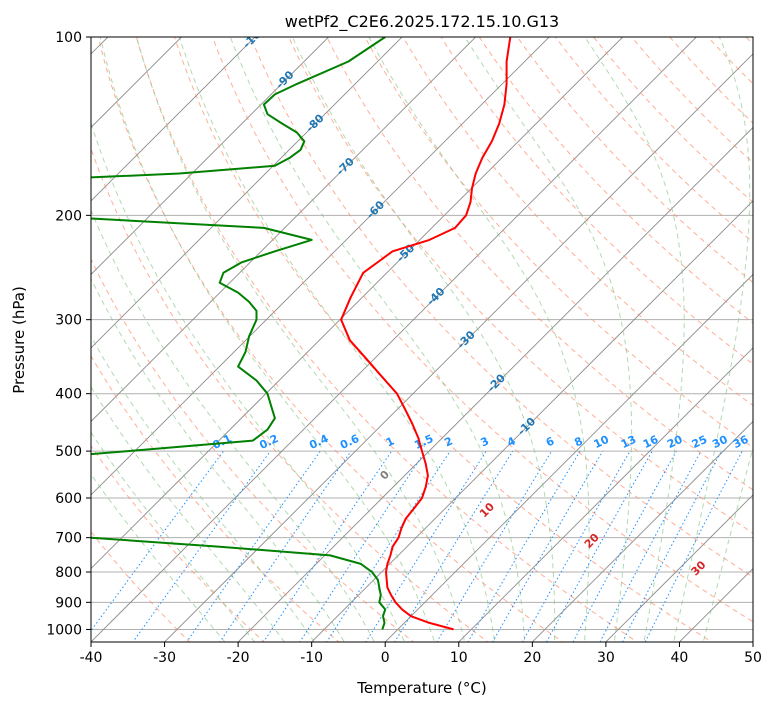  What do you see at coordinates (385, 658) in the screenshot?
I see `x-tick-label: 0` at bounding box center [385, 658].